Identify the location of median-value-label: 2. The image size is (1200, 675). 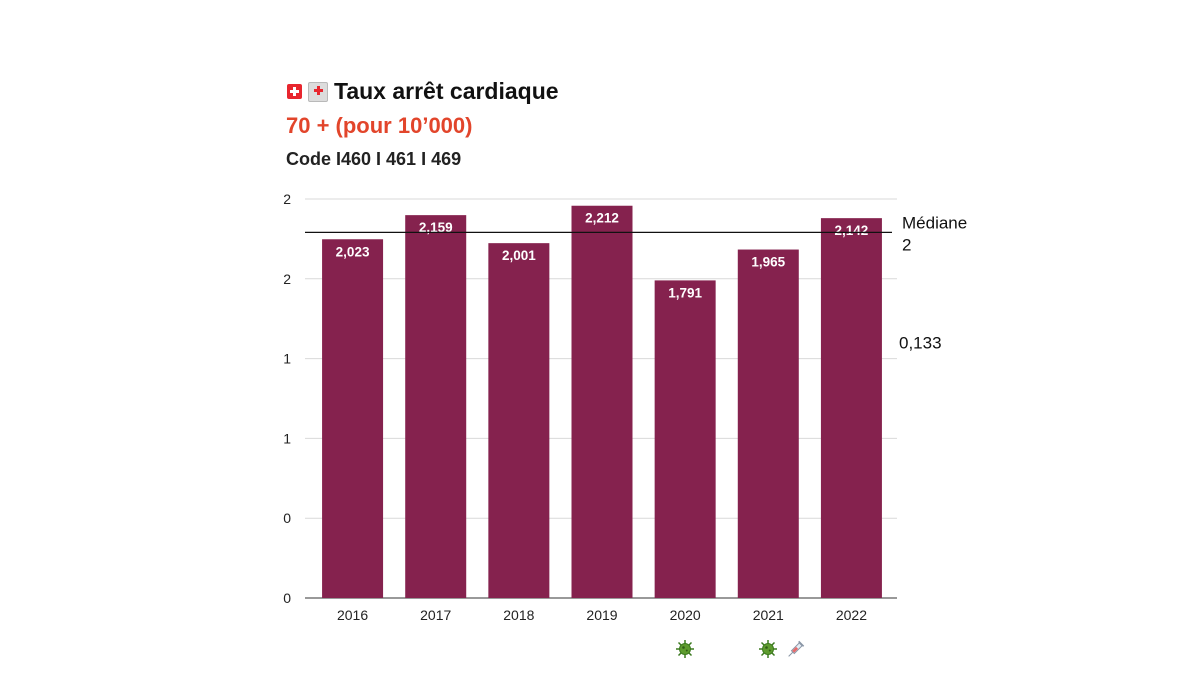
(906, 244).